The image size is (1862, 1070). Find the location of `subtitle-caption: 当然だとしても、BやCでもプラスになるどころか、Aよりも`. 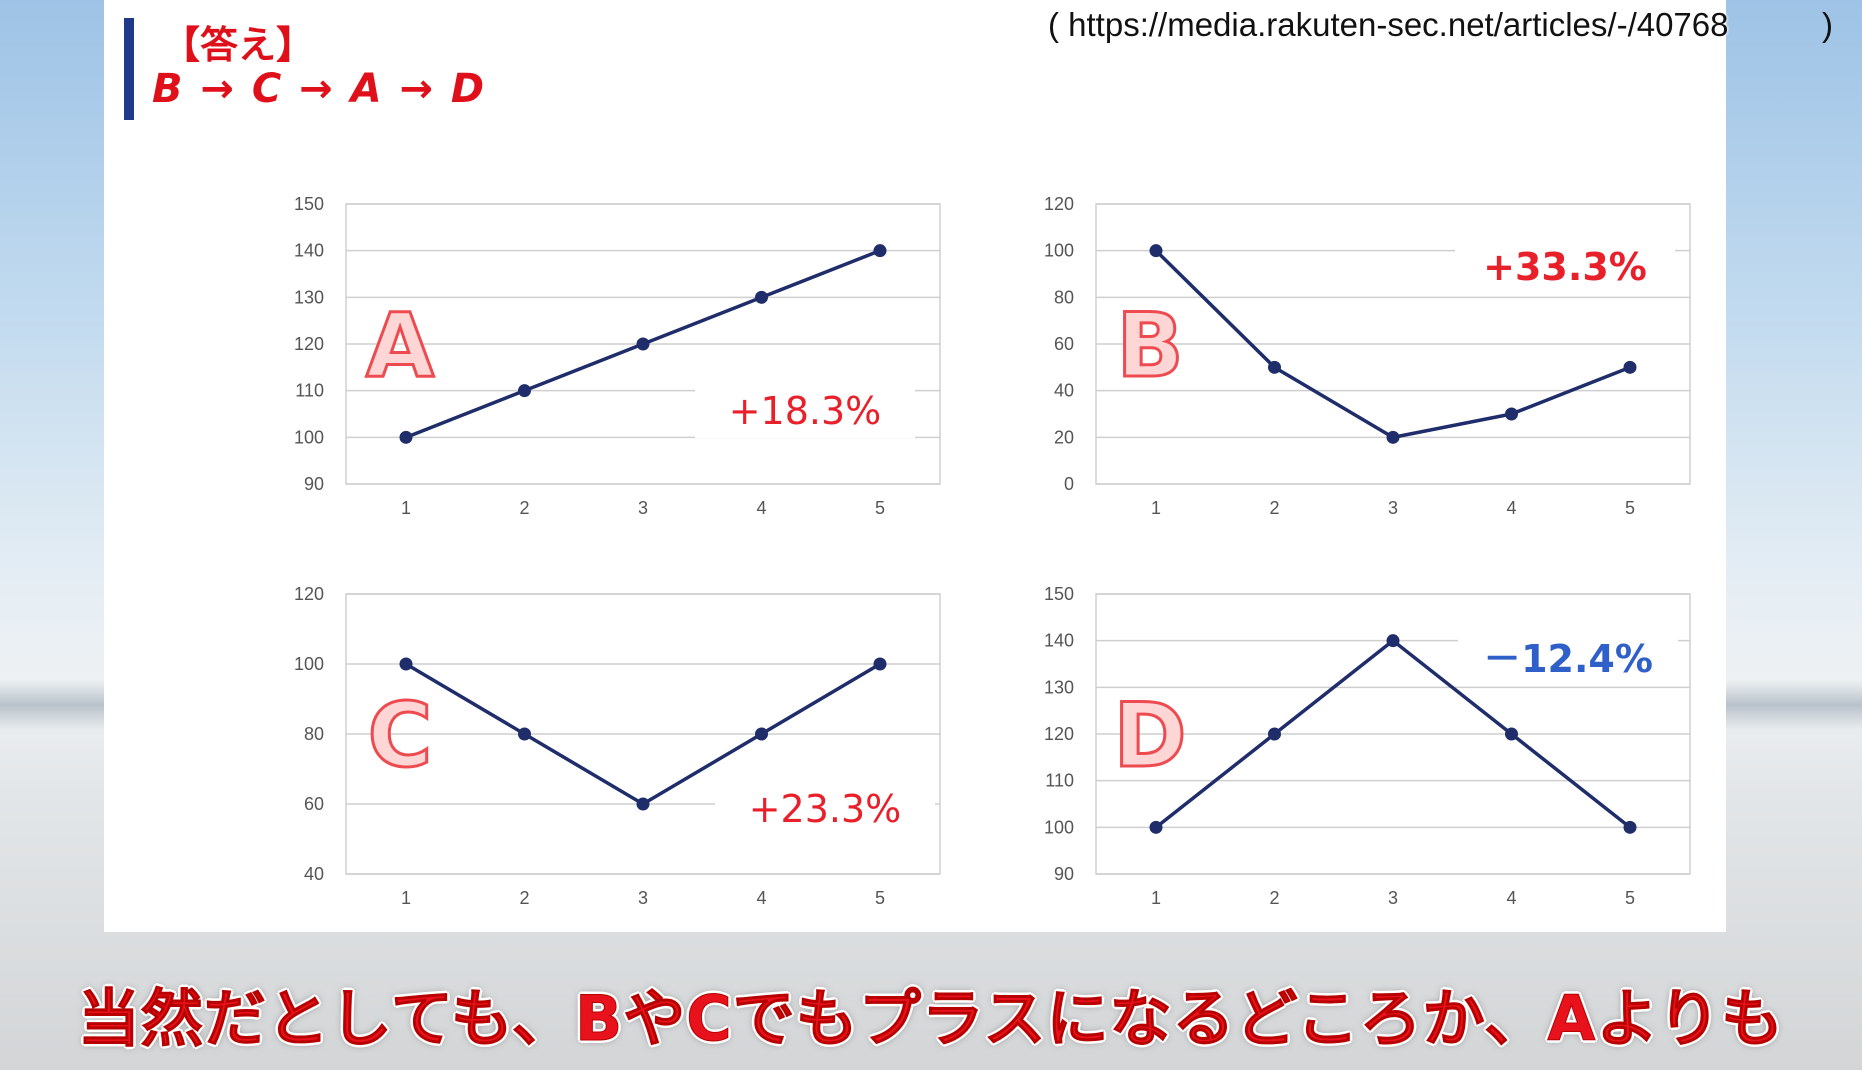

subtitle-caption: 当然だとしても、BやCでもプラスになるどころか、Aよりも is located at coordinates (931, 1019).